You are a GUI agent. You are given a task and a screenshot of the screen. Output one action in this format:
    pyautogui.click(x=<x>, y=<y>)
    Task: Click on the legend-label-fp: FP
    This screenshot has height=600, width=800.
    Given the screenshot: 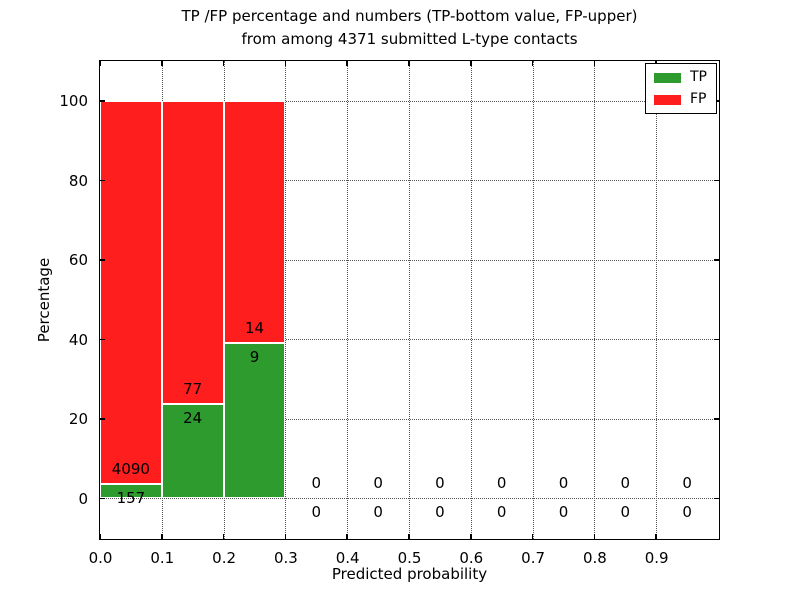 What is the action you would take?
    pyautogui.click(x=698, y=99)
    